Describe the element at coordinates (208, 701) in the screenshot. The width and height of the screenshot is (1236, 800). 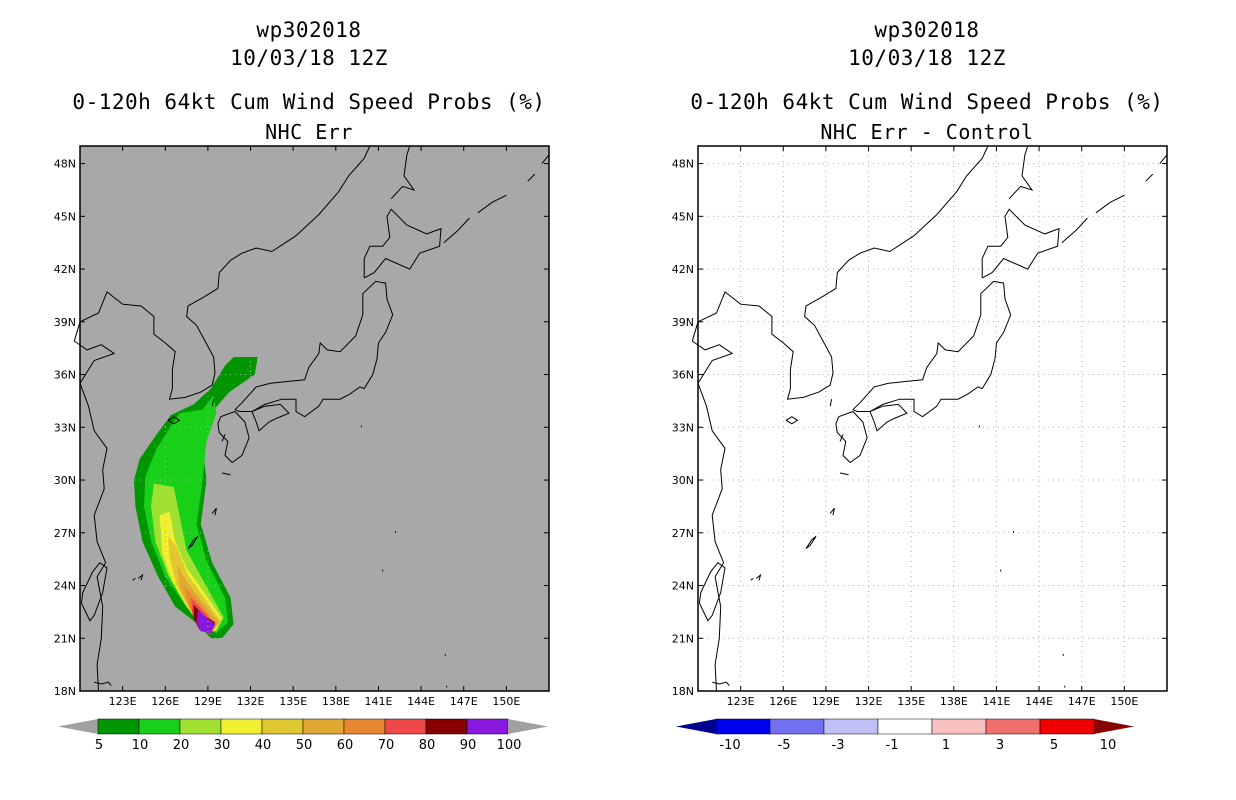
I see `lon-label: 129E` at that location.